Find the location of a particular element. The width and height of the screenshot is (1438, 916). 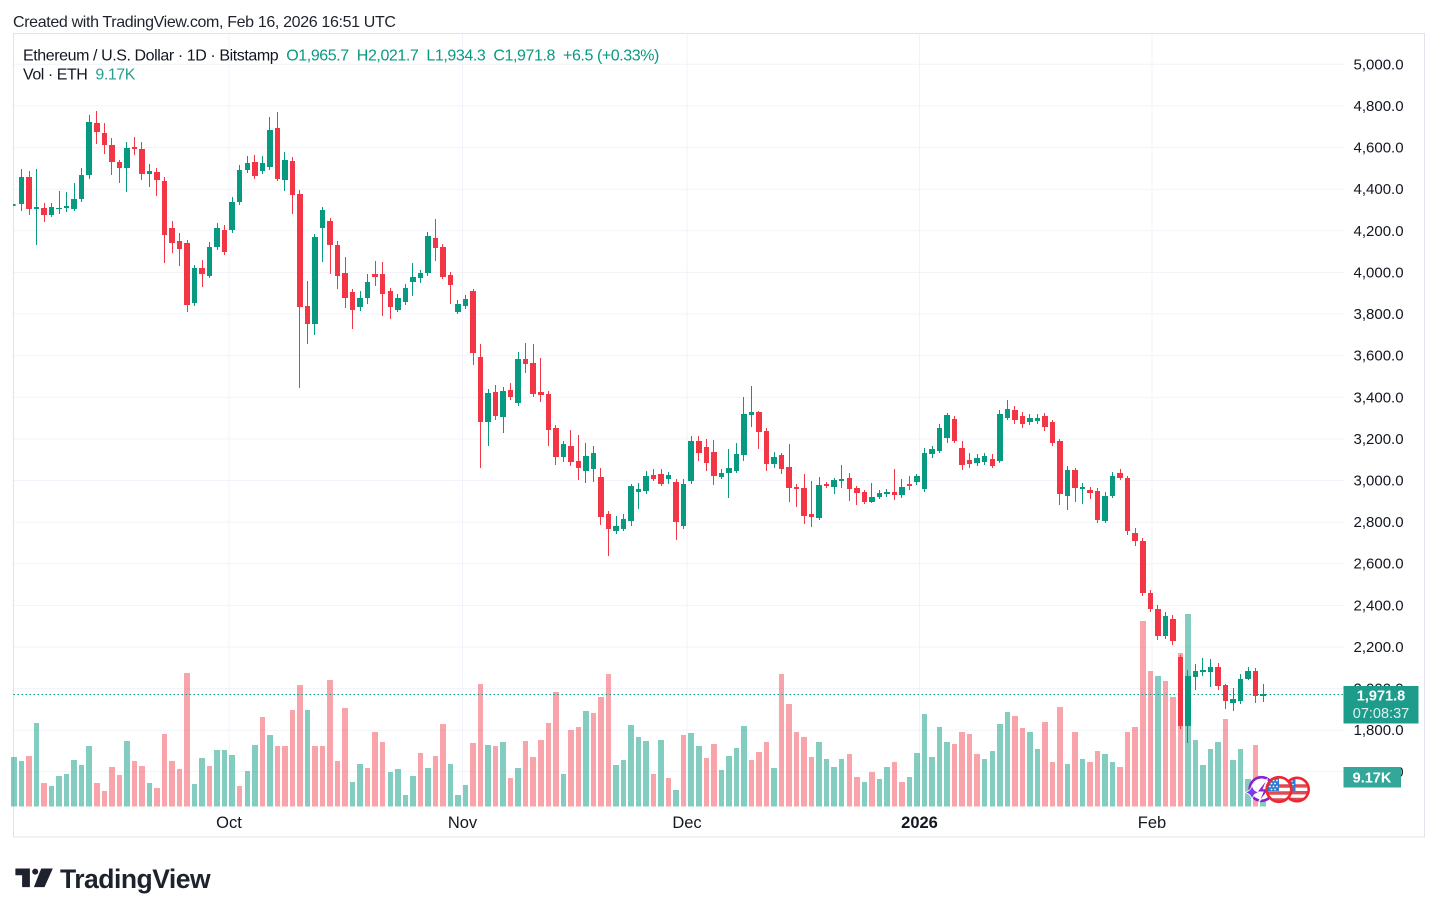

svg-text: 3,400.0 is located at coordinates (1379, 397).